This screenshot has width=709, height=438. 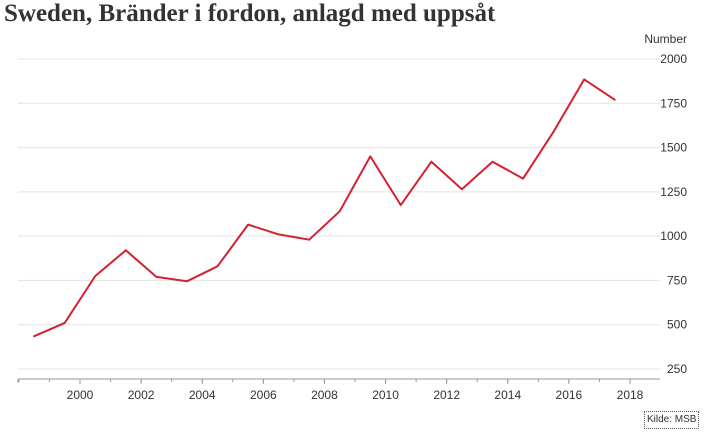 I want to click on x-tick-label: 2018, so click(x=630, y=395).